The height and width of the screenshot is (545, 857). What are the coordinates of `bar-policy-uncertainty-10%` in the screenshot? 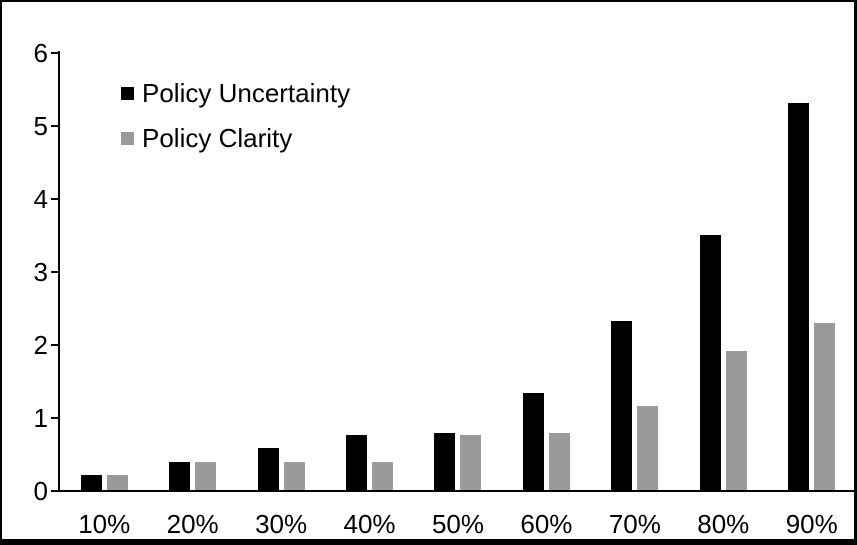 It's located at (91, 482).